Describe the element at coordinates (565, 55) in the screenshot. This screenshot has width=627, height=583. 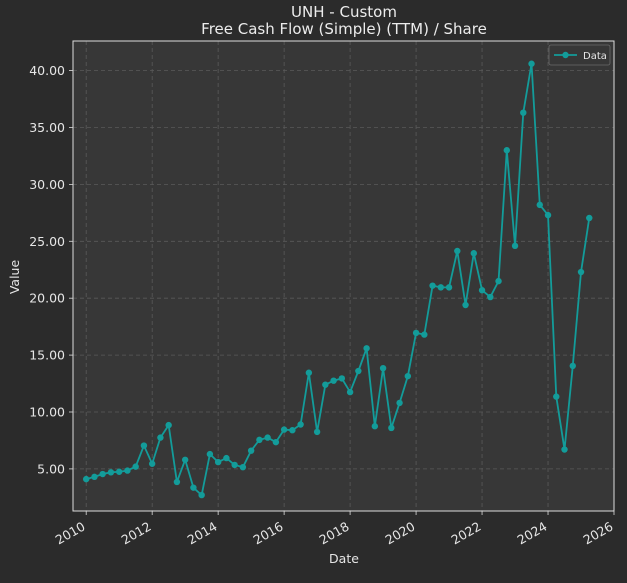
I see `legend-marker-sample` at that location.